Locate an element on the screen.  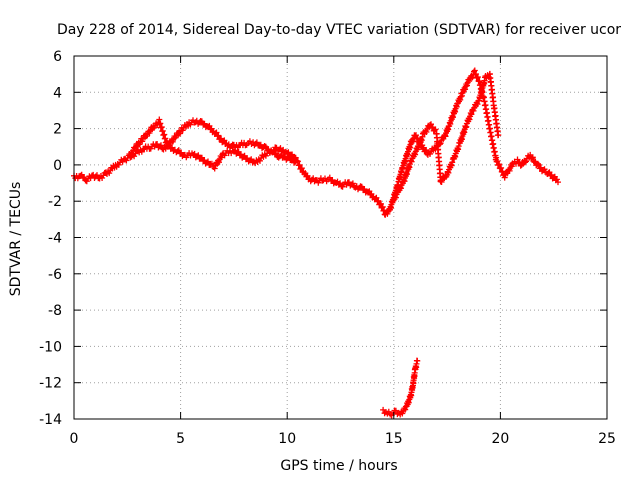
y-tick-label: 2 is located at coordinates (57, 130).